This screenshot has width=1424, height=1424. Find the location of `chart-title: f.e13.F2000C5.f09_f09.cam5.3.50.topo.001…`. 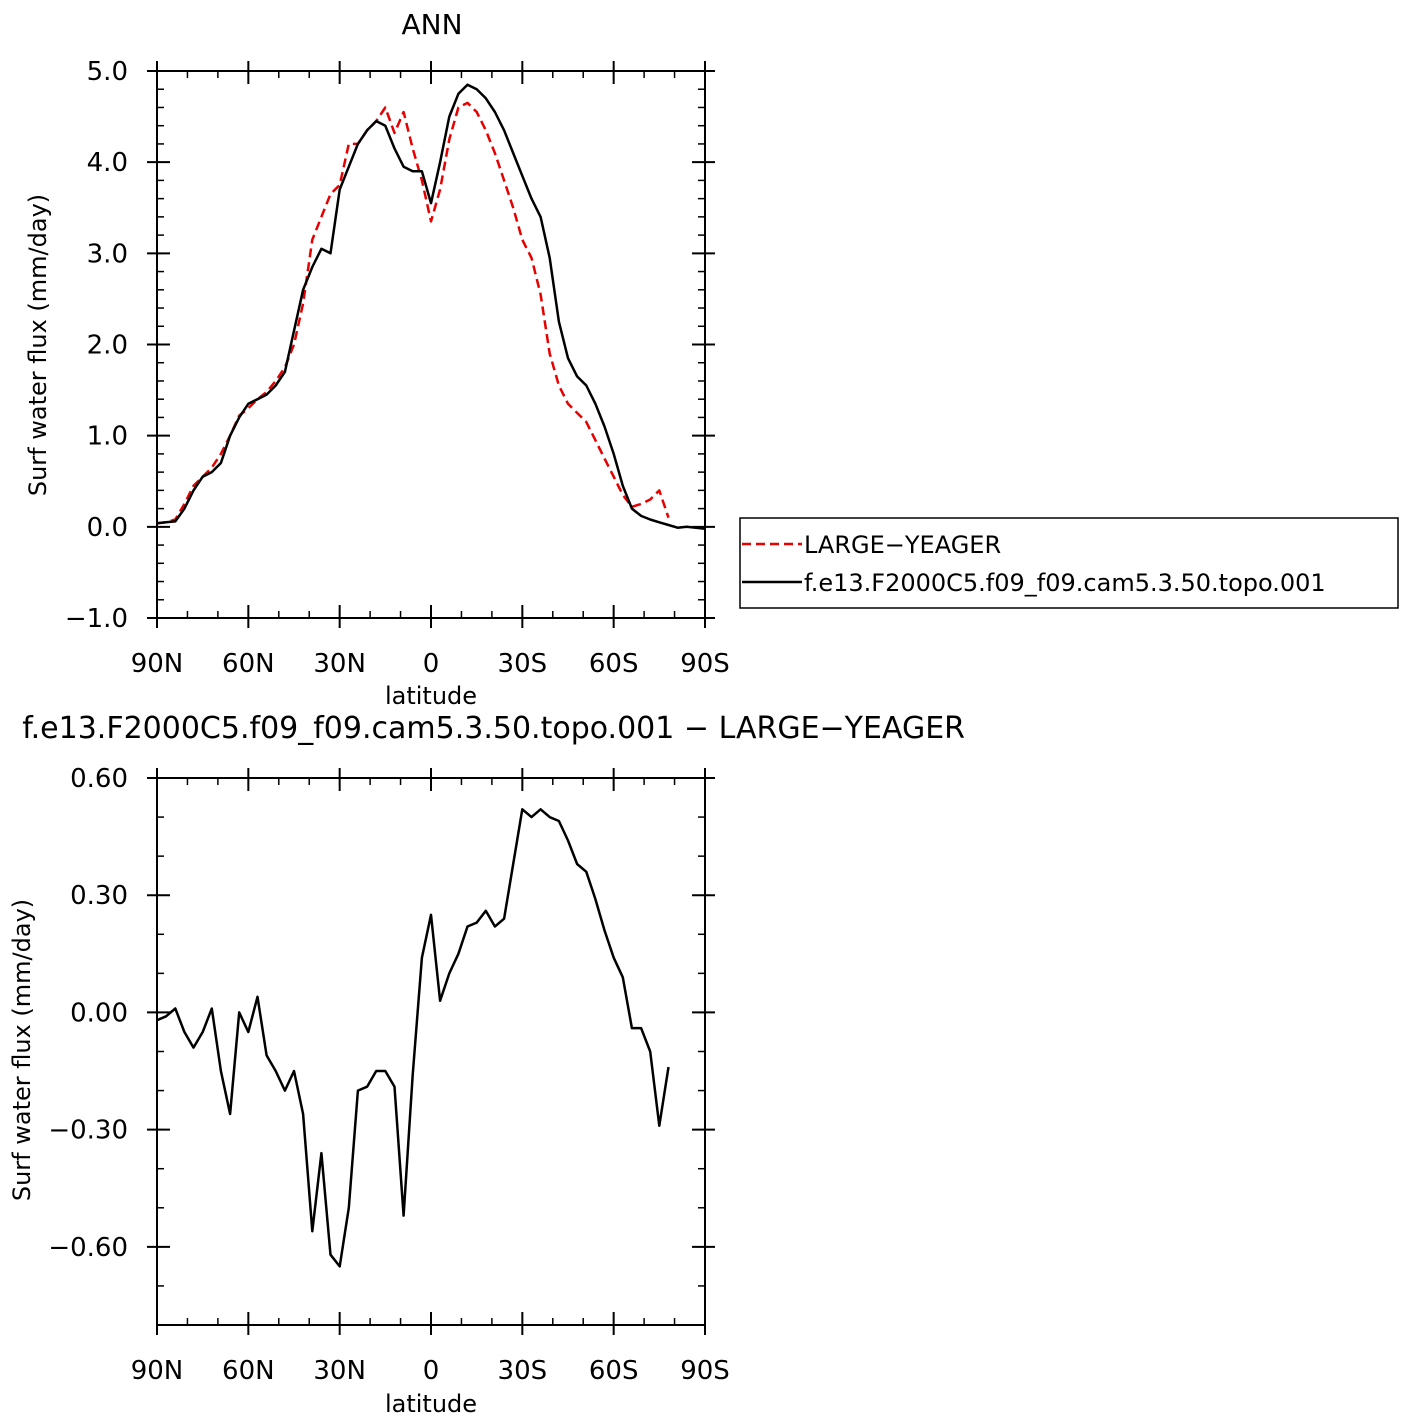

chart-title: f.e13.F2000C5.f09_f09.cam5.3.50.topo.001… is located at coordinates (493, 728).